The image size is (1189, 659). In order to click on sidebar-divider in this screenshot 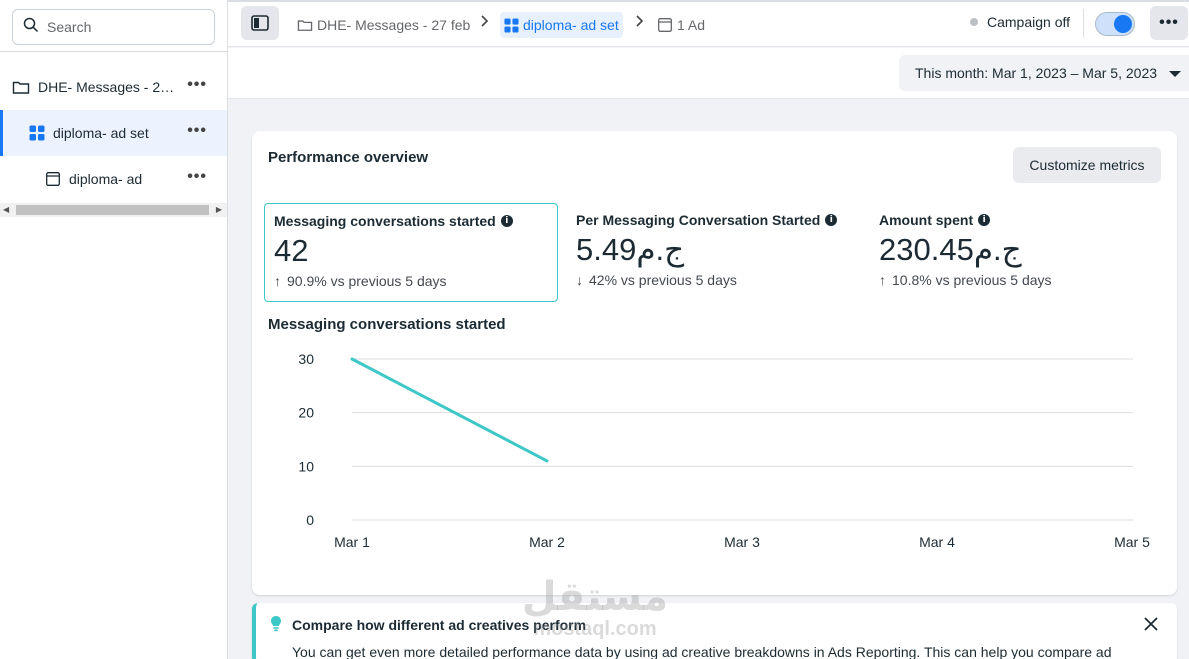, I will do `click(114, 51)`.